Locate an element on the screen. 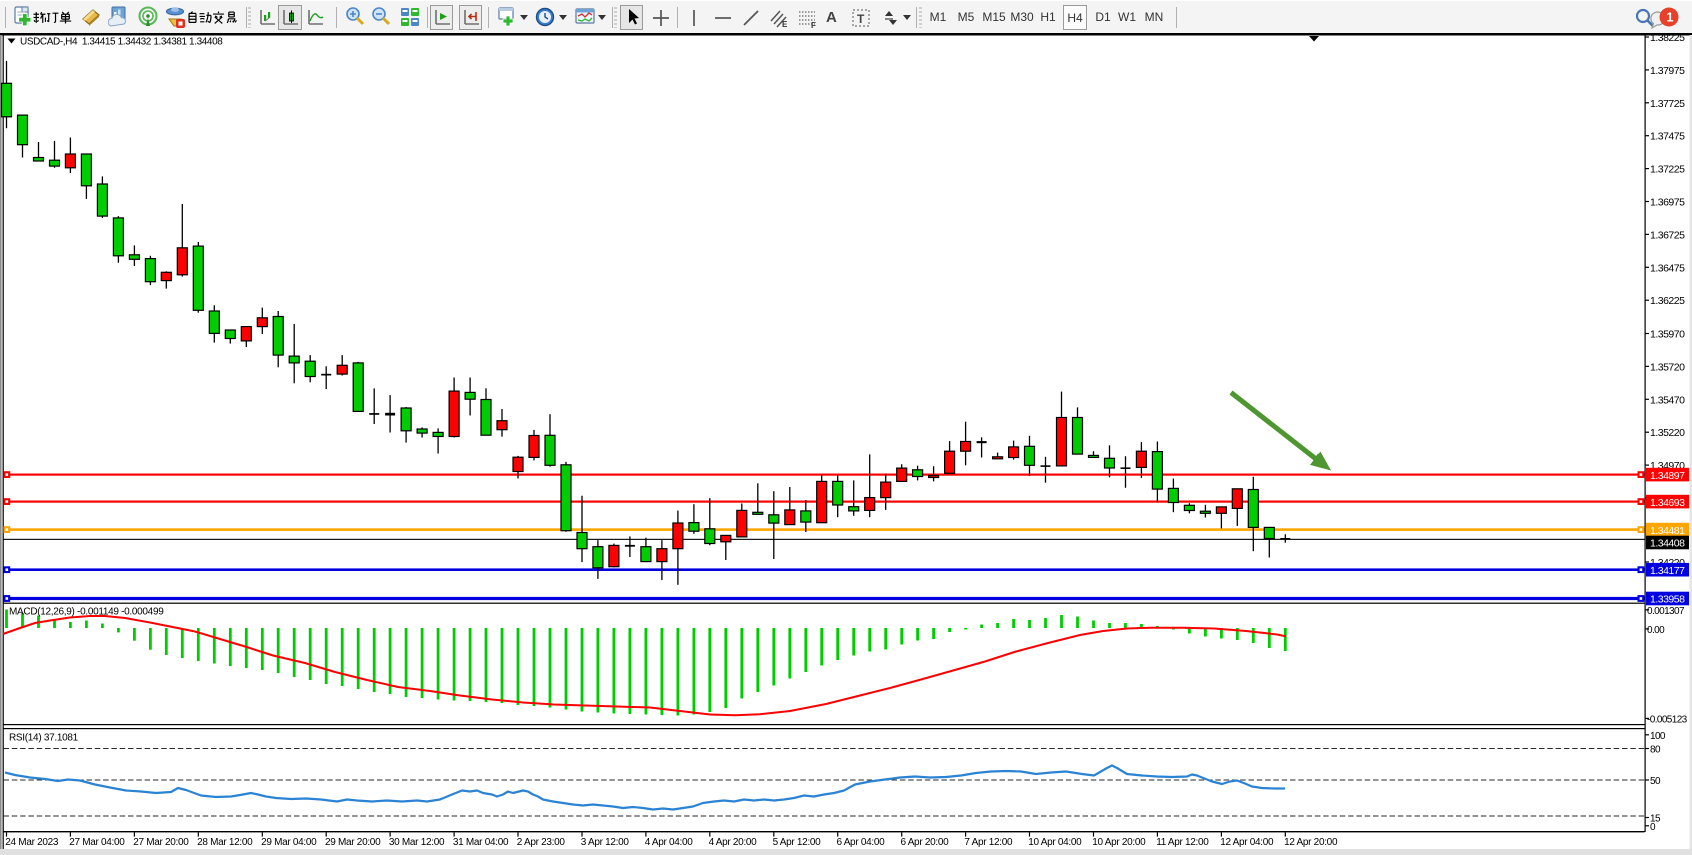 This screenshot has width=1692, height=855. svg-text: 1.37975 is located at coordinates (1667, 71).